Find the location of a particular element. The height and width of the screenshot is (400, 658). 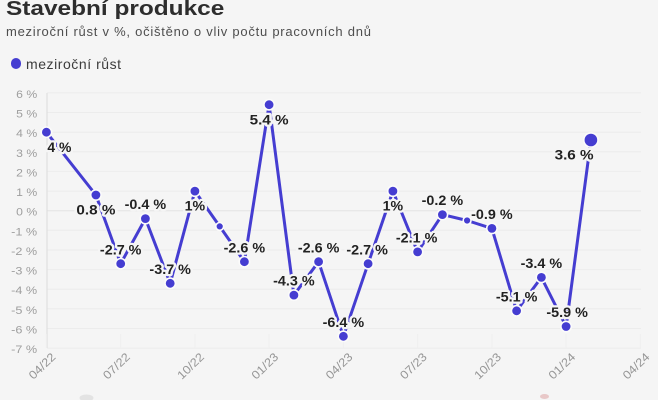

svg-text: 6 % is located at coordinates (26, 95).